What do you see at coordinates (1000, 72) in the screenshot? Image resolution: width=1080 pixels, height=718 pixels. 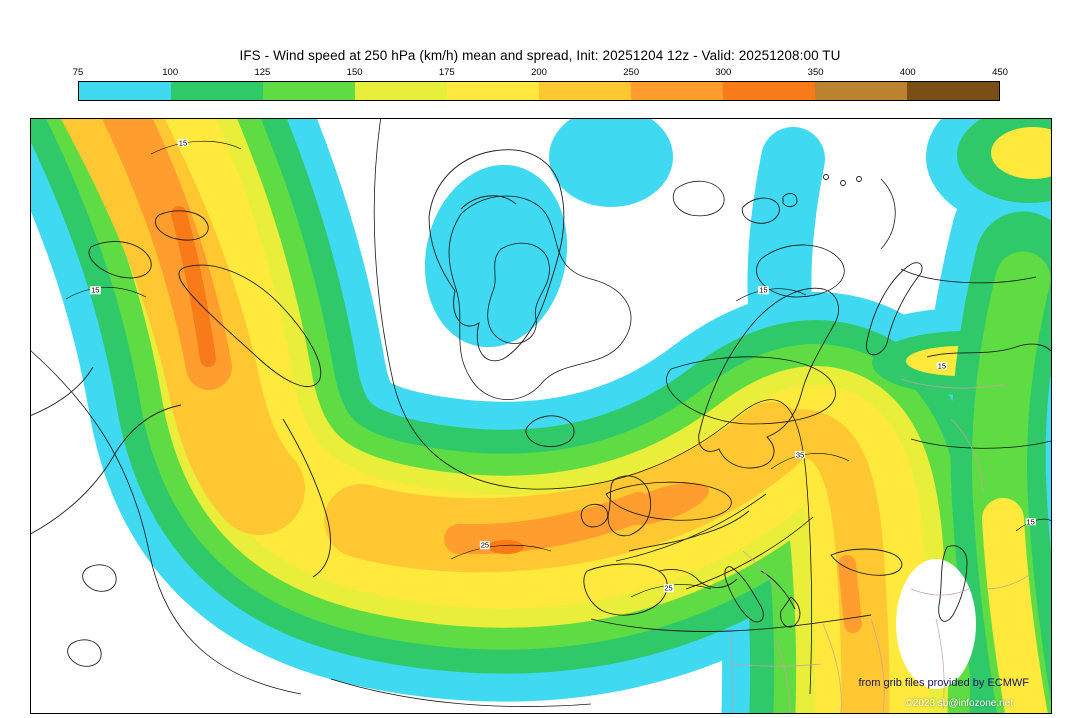 I see `colorbar-tick-label: 450` at bounding box center [1000, 72].